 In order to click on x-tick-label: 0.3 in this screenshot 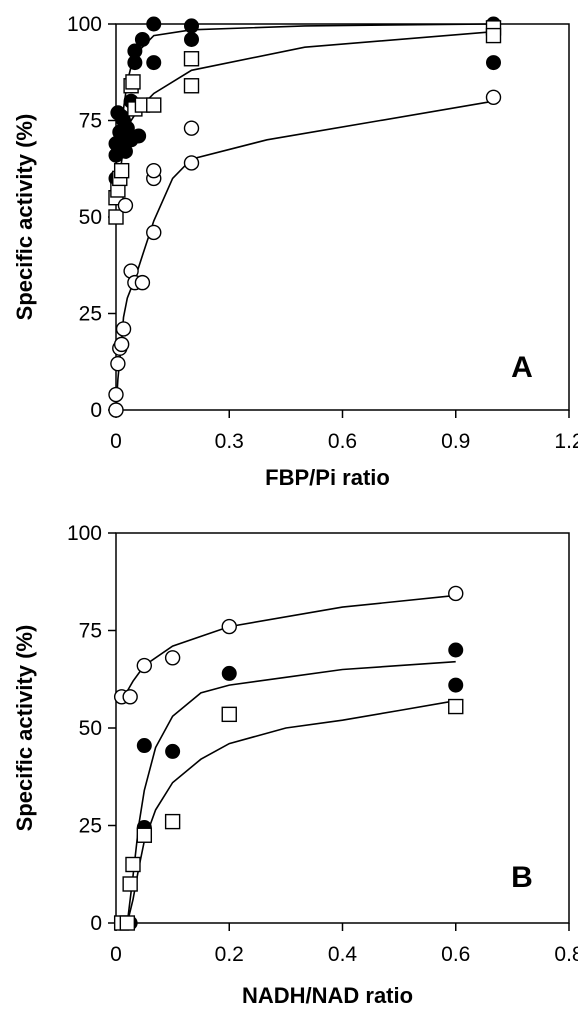, I will do `click(229, 441)`.